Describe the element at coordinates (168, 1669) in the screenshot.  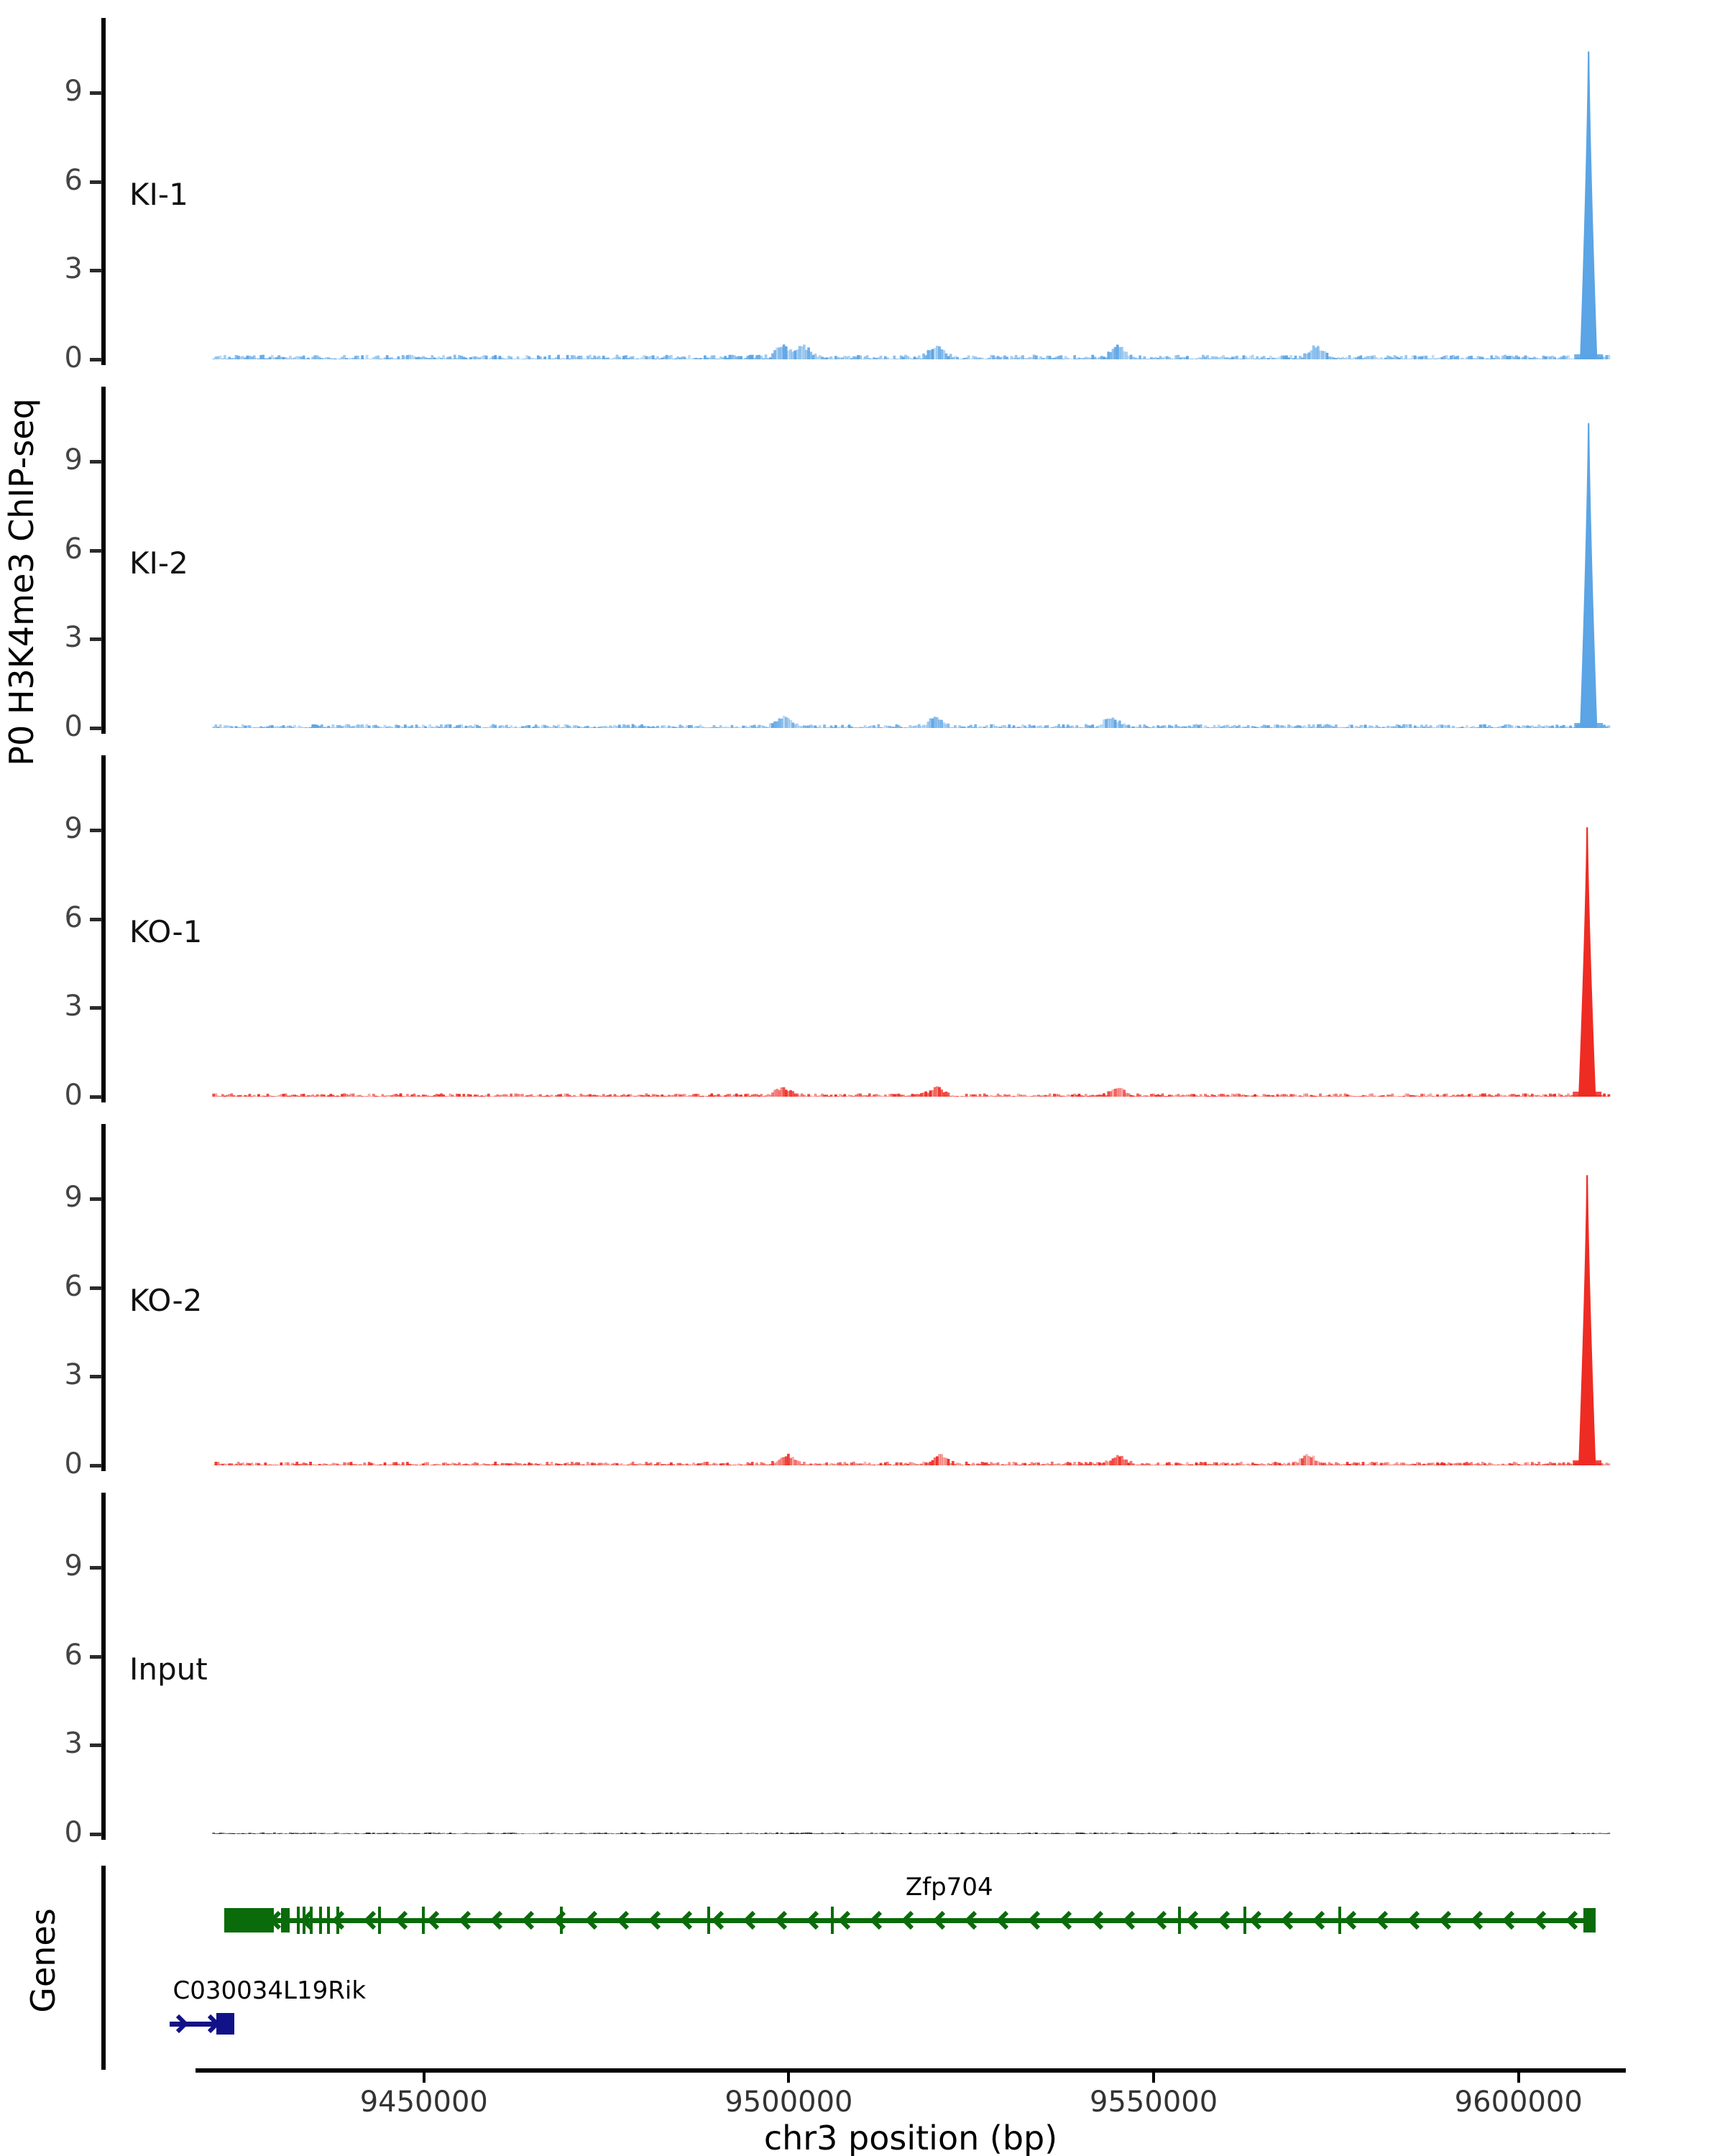
I see `track-label-input: Input` at that location.